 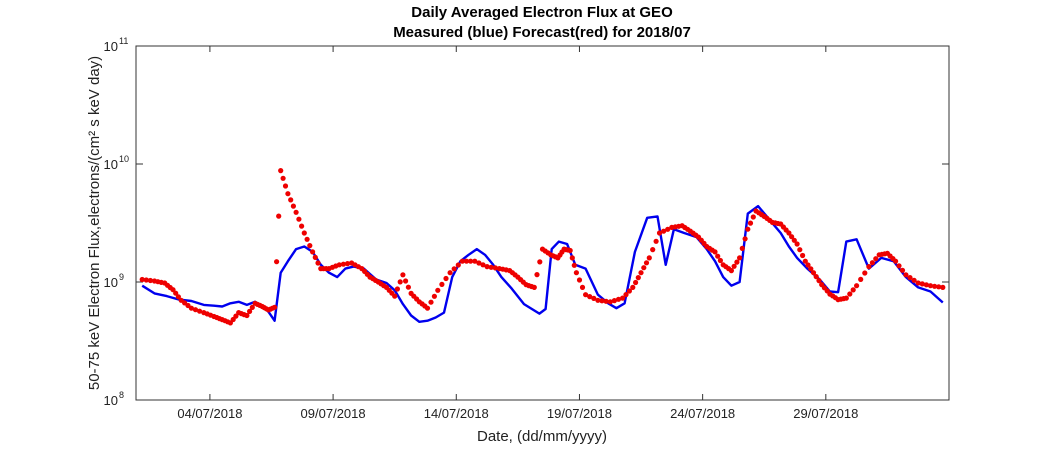 I want to click on y-tick-exponent: 8, so click(x=121, y=395).